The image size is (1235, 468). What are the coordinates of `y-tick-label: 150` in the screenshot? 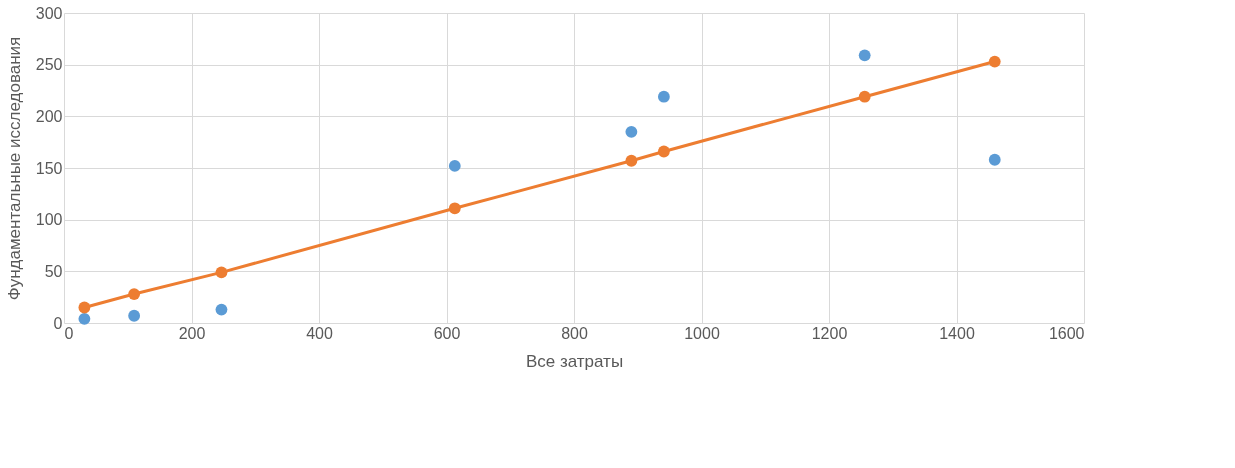 It's located at (49, 168).